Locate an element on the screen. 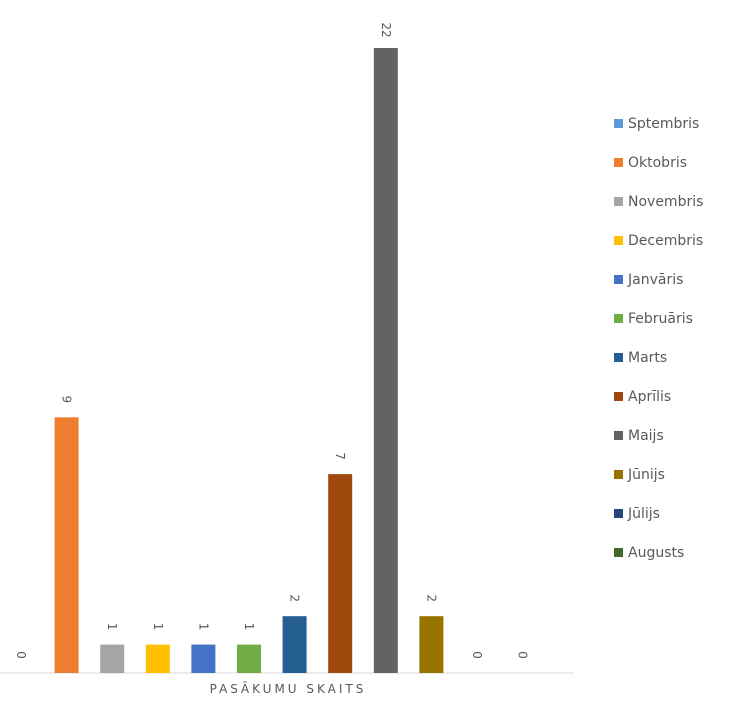 The height and width of the screenshot is (706, 732). bar-novembris is located at coordinates (112, 658).